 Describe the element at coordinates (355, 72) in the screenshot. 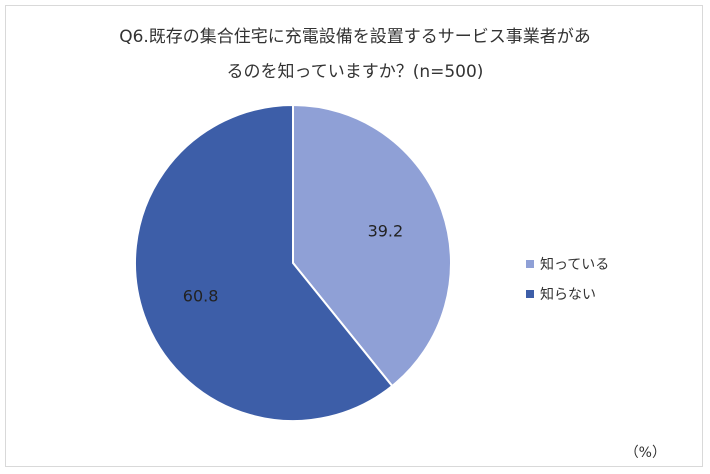

I see `chart-title-line-2: るのを知っていますか？(n=500)` at that location.